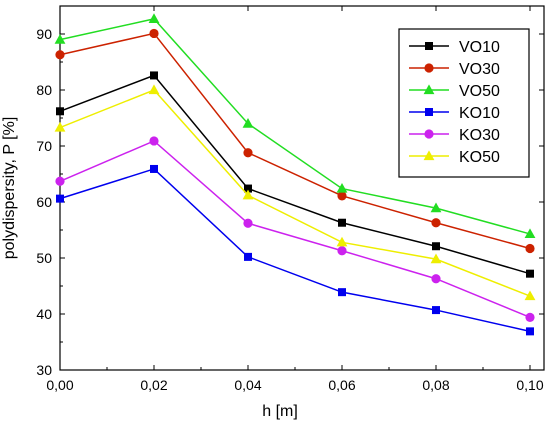 The width and height of the screenshot is (550, 427). Describe the element at coordinates (464, 103) in the screenshot. I see `legend-box` at that location.